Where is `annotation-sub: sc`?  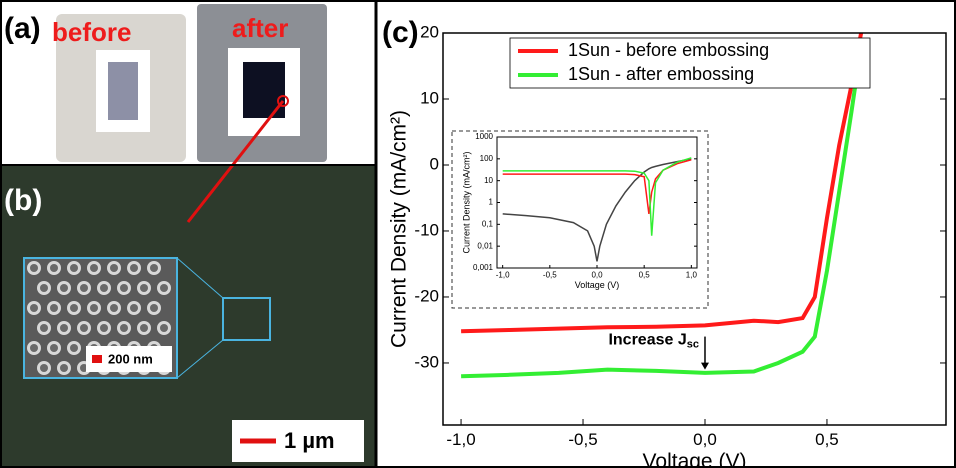 annotation-sub: sc is located at coordinates (693, 344).